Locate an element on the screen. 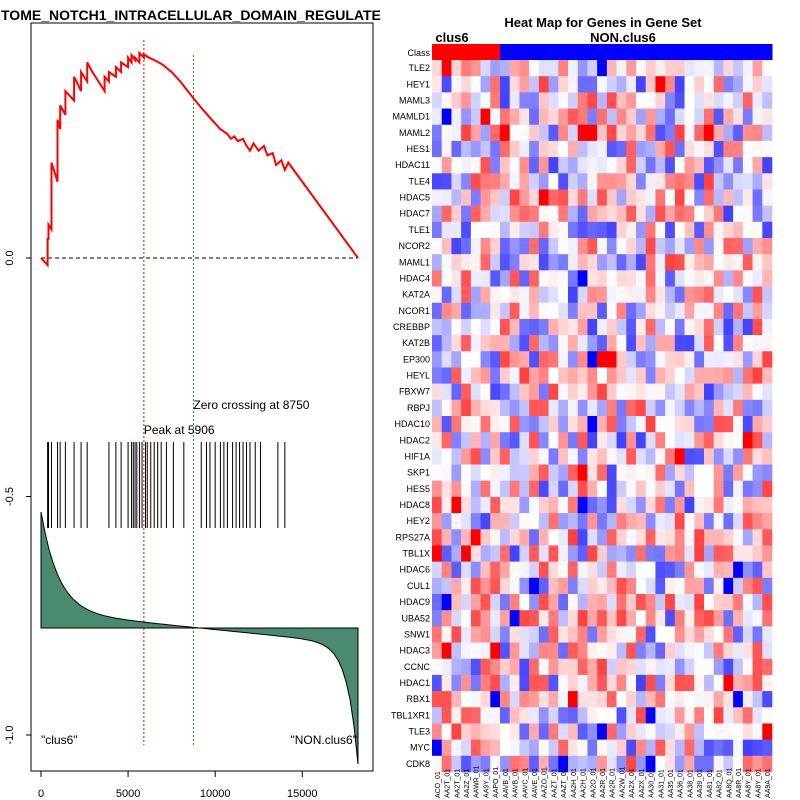  gene-label: HDAC3 is located at coordinates (414, 651).